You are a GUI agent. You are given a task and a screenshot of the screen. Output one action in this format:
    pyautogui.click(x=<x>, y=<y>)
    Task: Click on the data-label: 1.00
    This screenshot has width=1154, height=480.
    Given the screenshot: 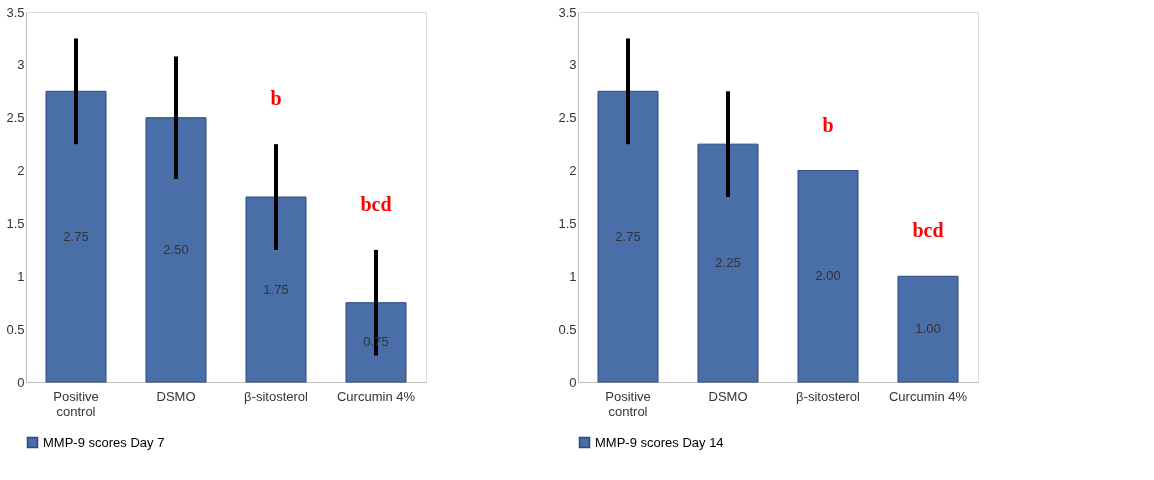 What is the action you would take?
    pyautogui.click(x=928, y=329)
    